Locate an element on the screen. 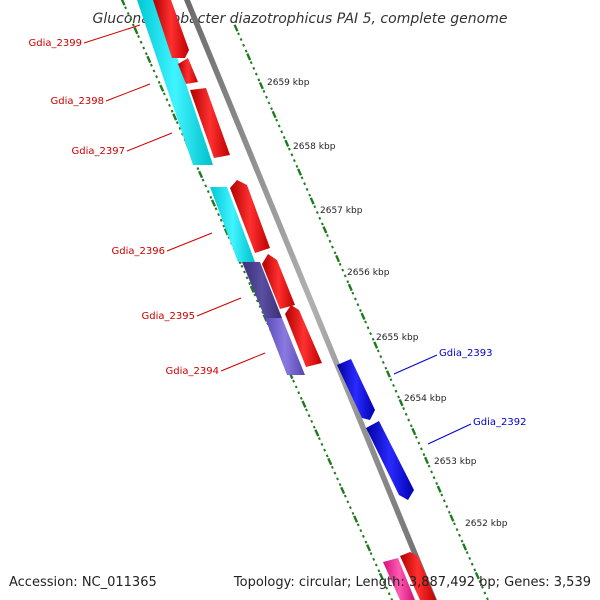 This screenshot has width=600, height=600. gene-label-gdia-2397: Gdia_2397 is located at coordinates (98, 151).